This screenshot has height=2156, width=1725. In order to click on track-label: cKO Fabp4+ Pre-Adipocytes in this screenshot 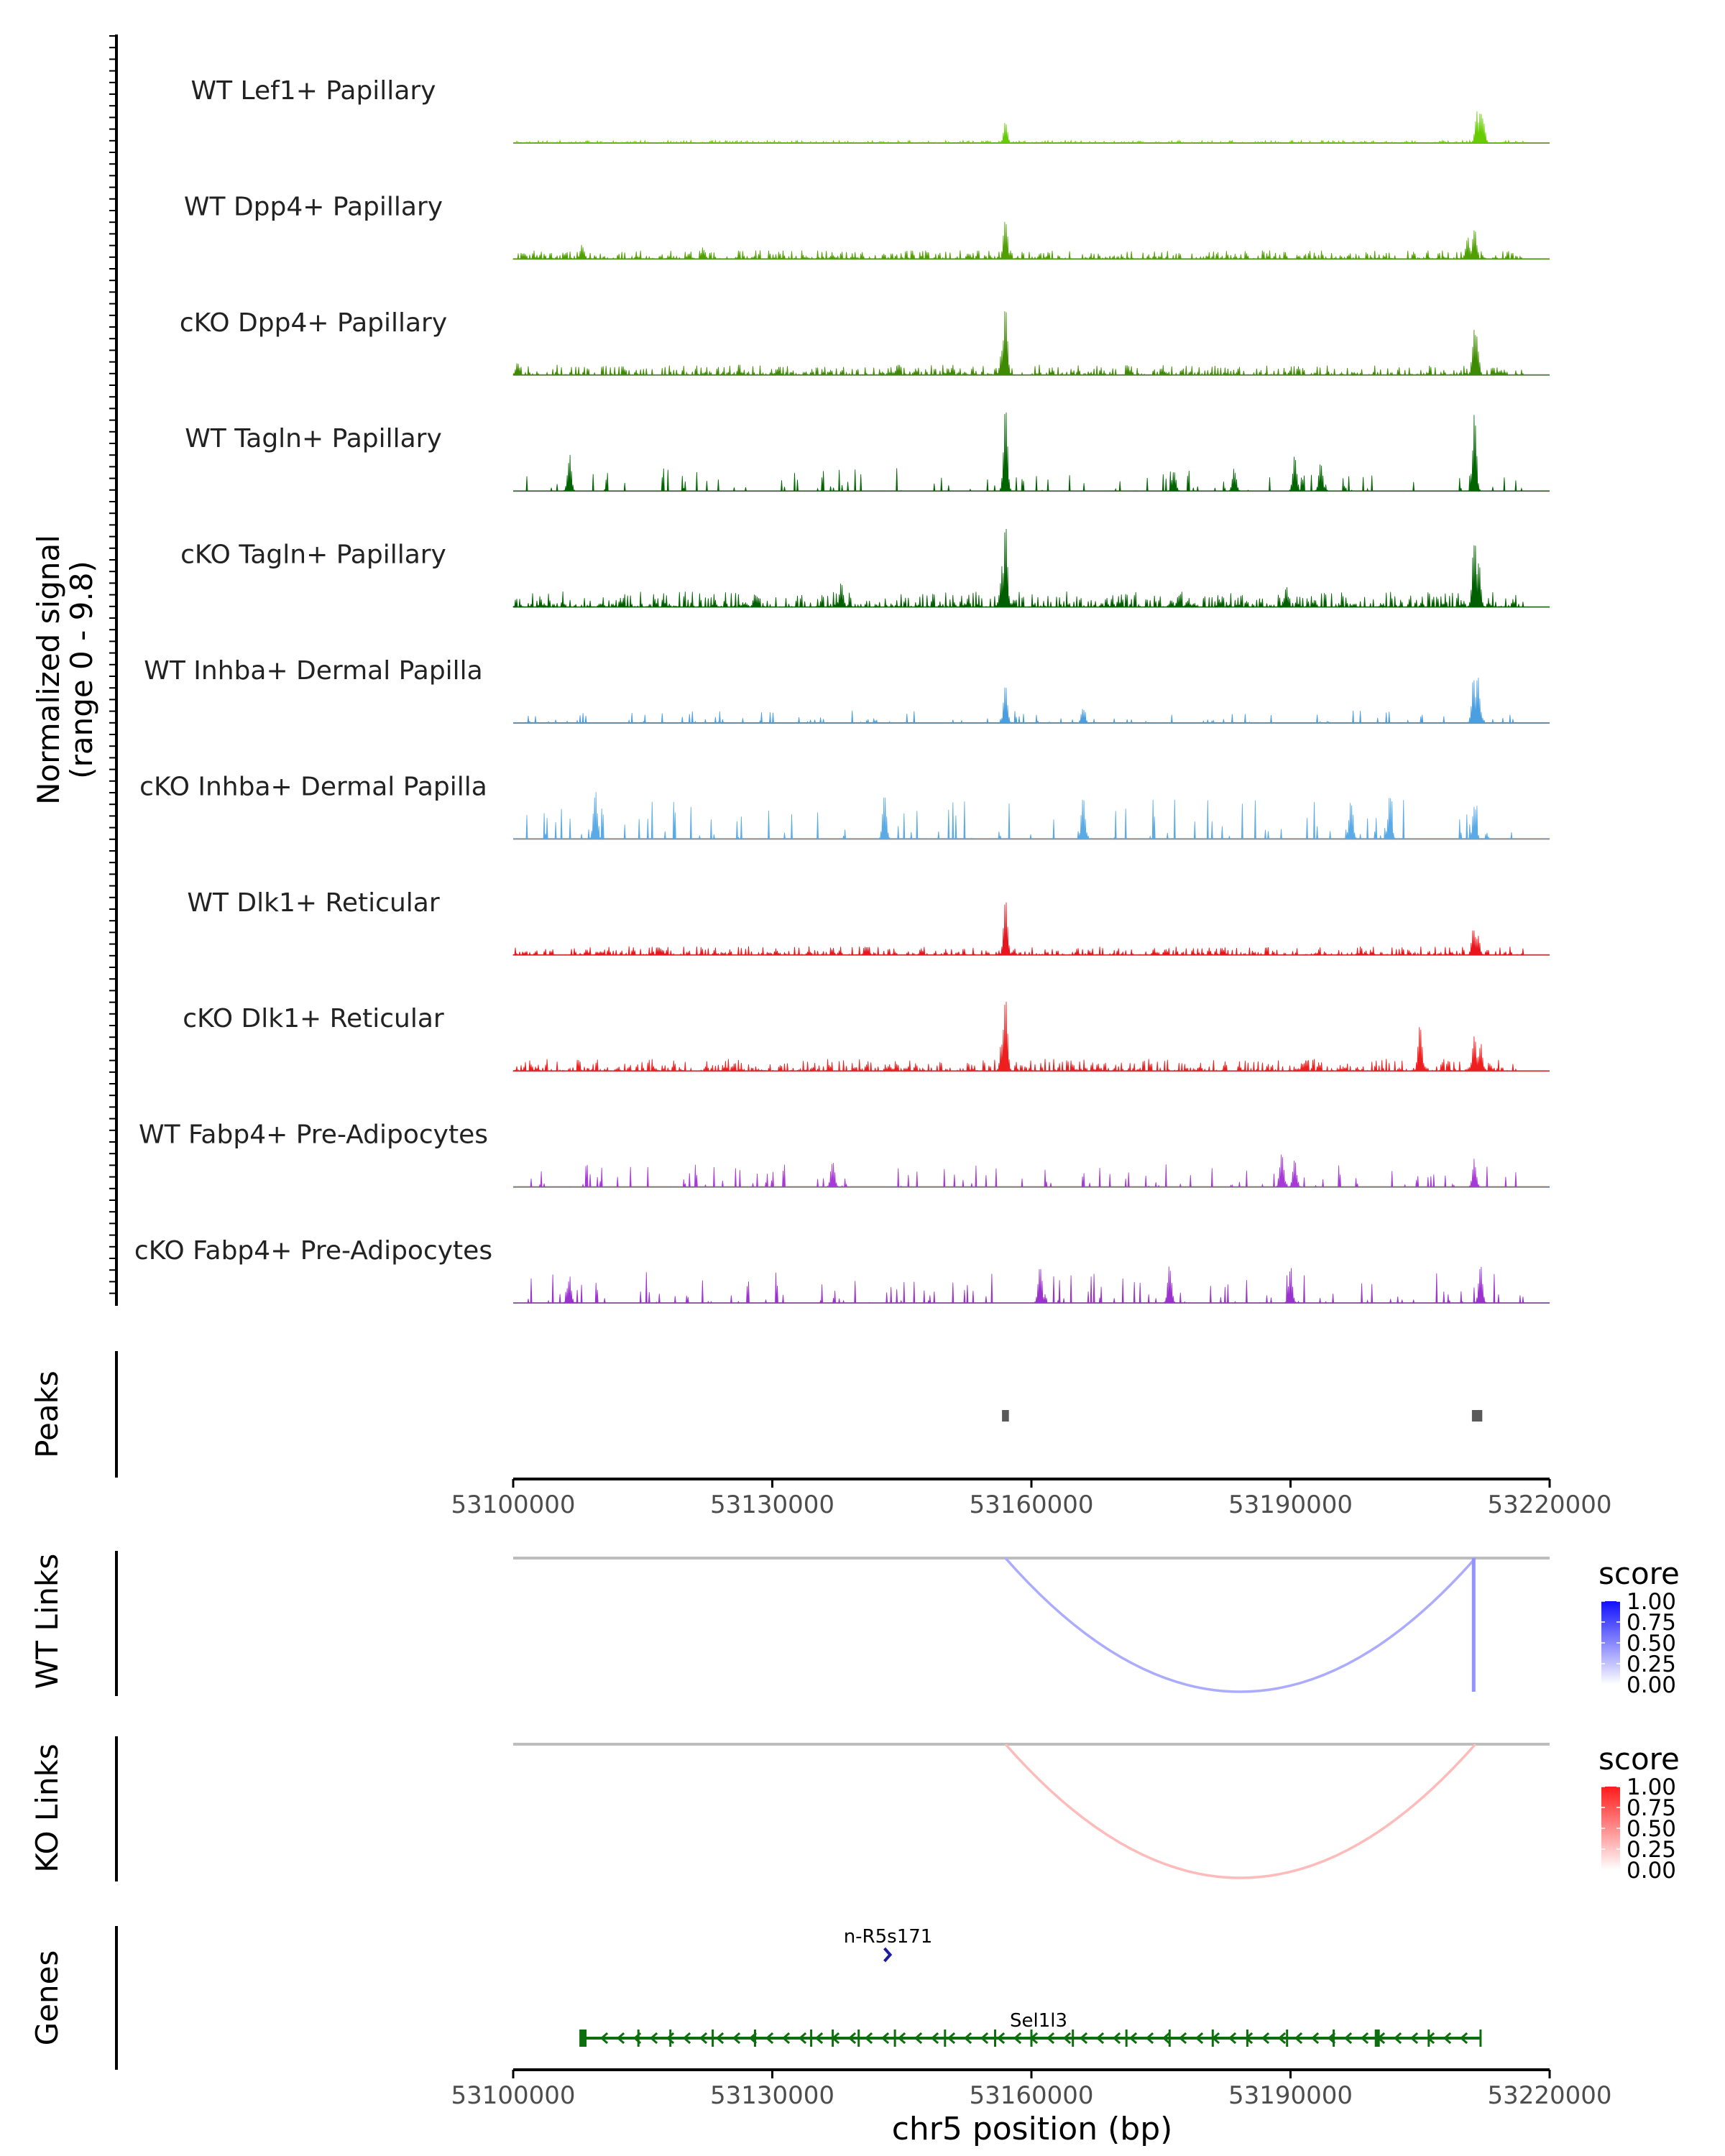, I will do `click(313, 1251)`.